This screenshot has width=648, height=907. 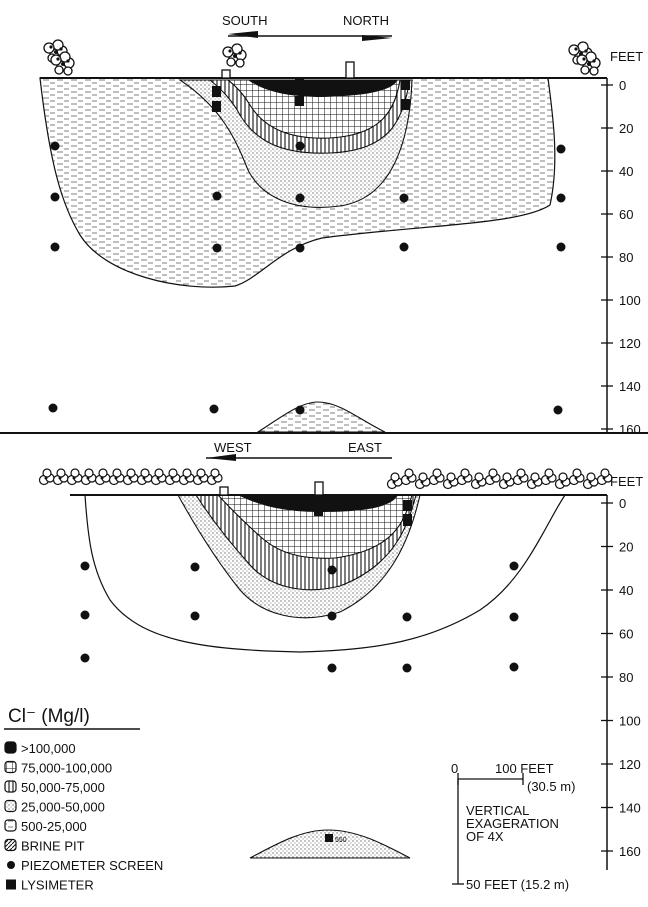 What do you see at coordinates (49, 716) in the screenshot?
I see `legend-title: Cl⁻ (Mg/l)` at bounding box center [49, 716].